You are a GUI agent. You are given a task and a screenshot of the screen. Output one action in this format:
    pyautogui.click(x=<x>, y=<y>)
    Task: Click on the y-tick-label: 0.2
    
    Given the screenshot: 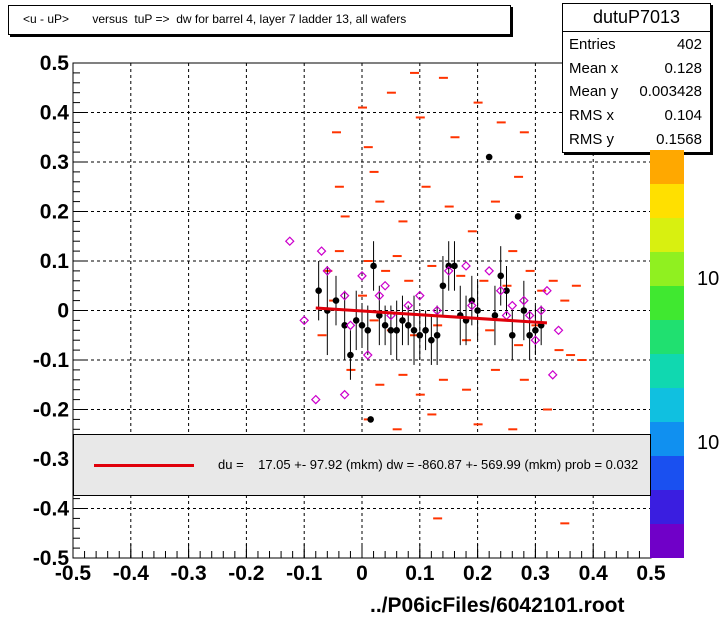 What is the action you would take?
    pyautogui.click(x=54, y=212)
    